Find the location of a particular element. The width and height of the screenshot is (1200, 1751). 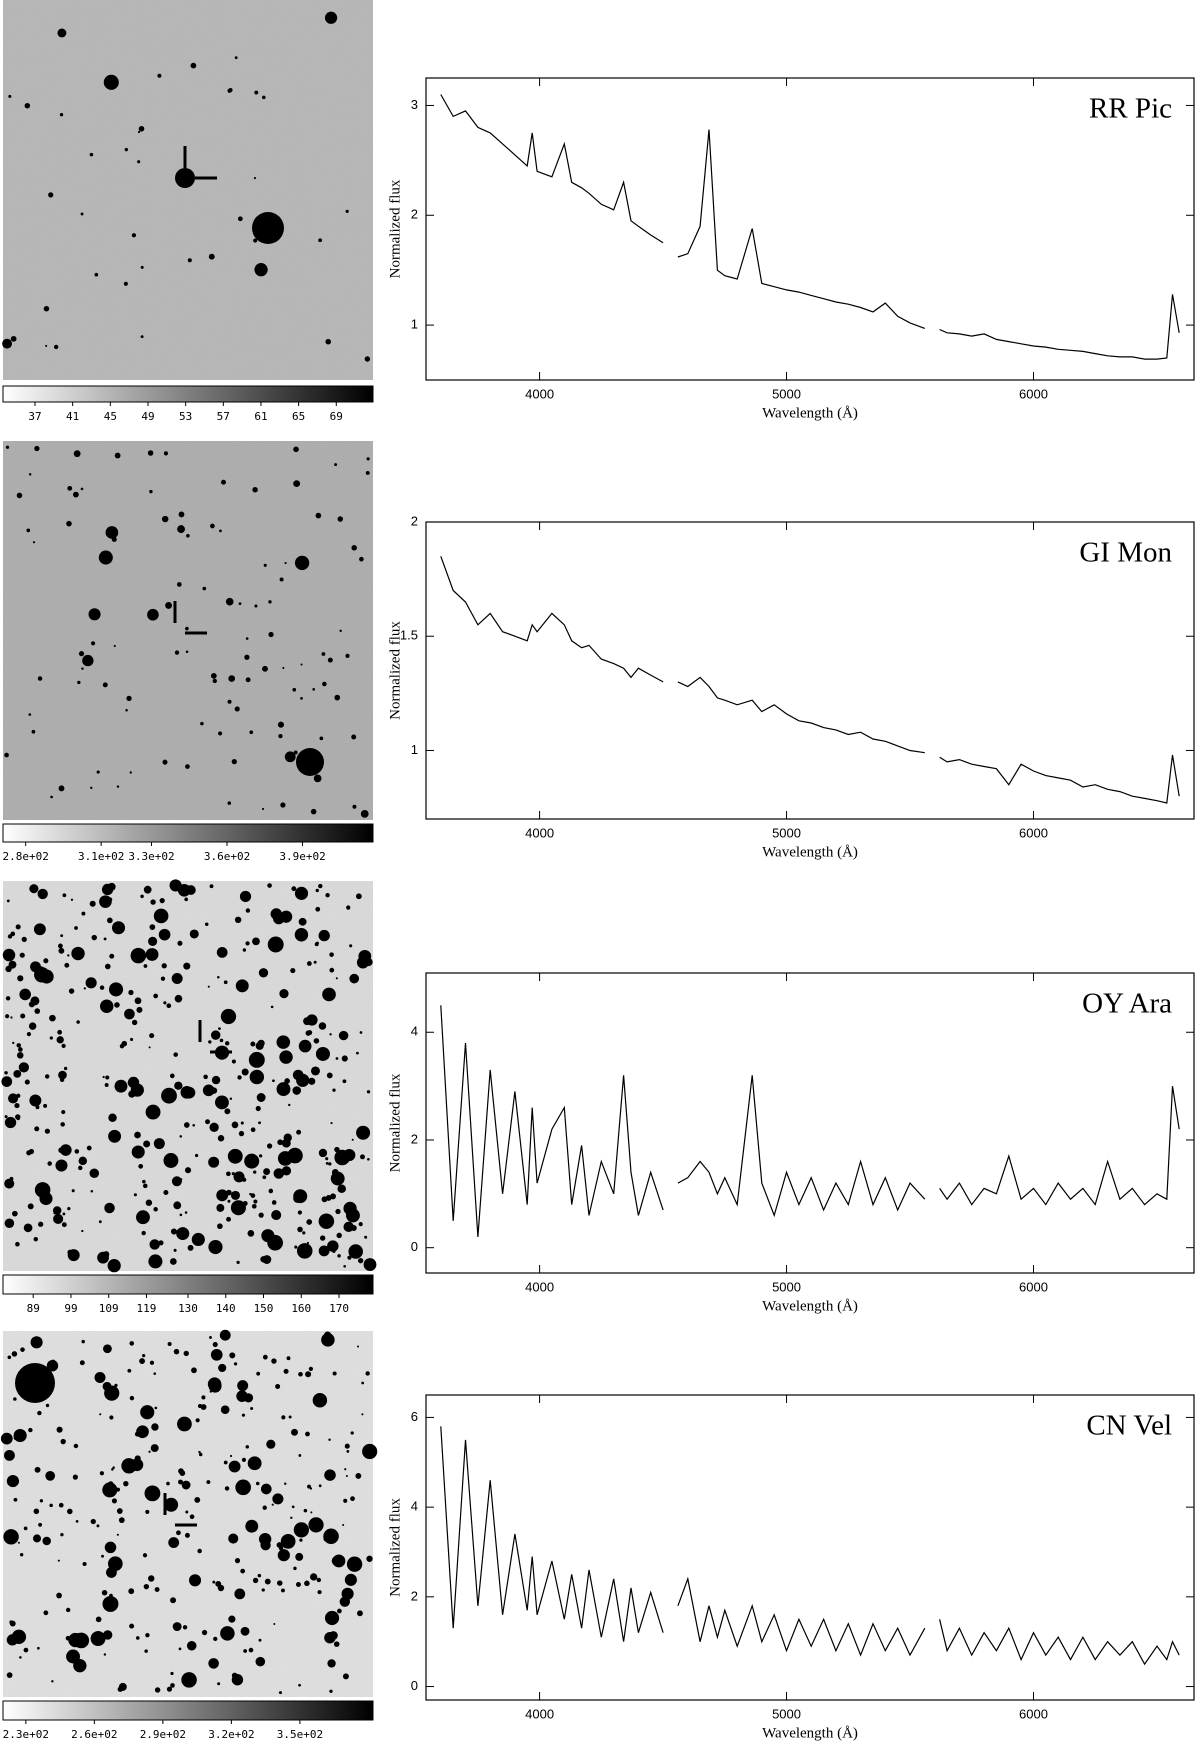

bright-star is located at coordinates (35, 1383).